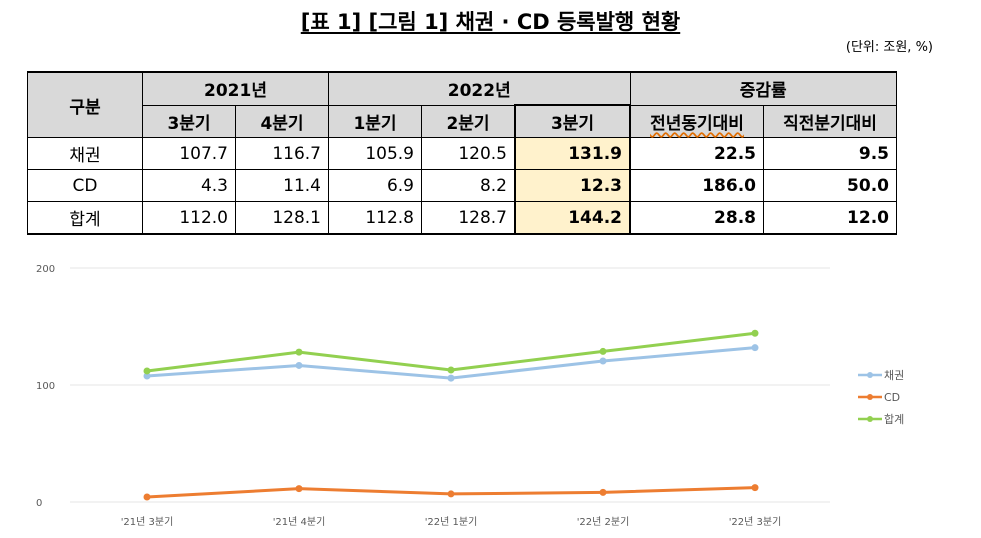 The height and width of the screenshot is (538, 981). What do you see at coordinates (572, 185) in the screenshot?
I see `table-cell: 12.3` at bounding box center [572, 185].